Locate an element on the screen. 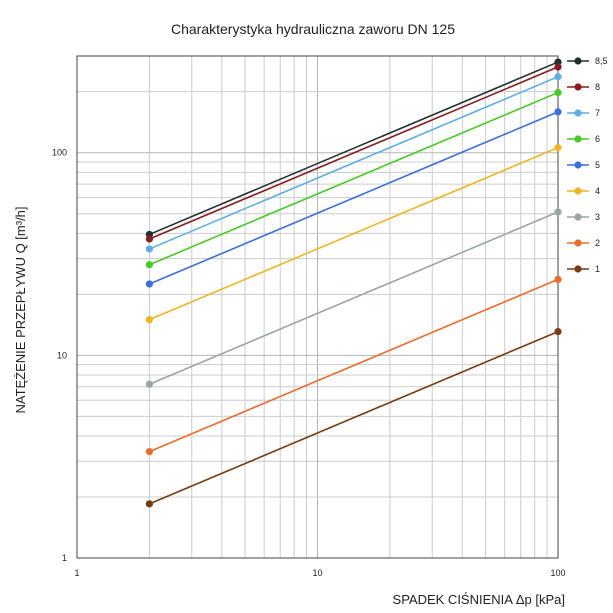 This screenshot has height=613, width=613. x-tick-label: 1 is located at coordinates (76, 573).